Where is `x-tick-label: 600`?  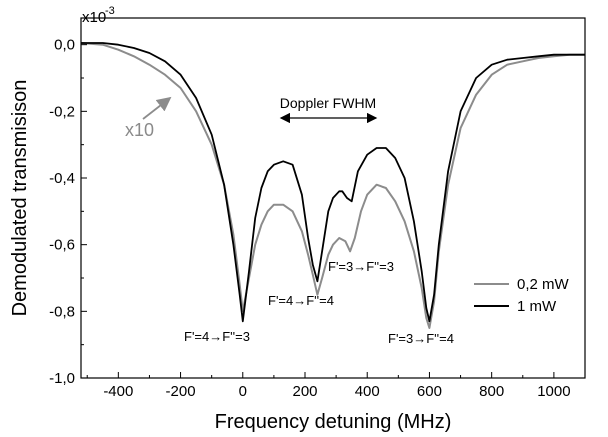 x-tick-label: 600 is located at coordinates (429, 391).